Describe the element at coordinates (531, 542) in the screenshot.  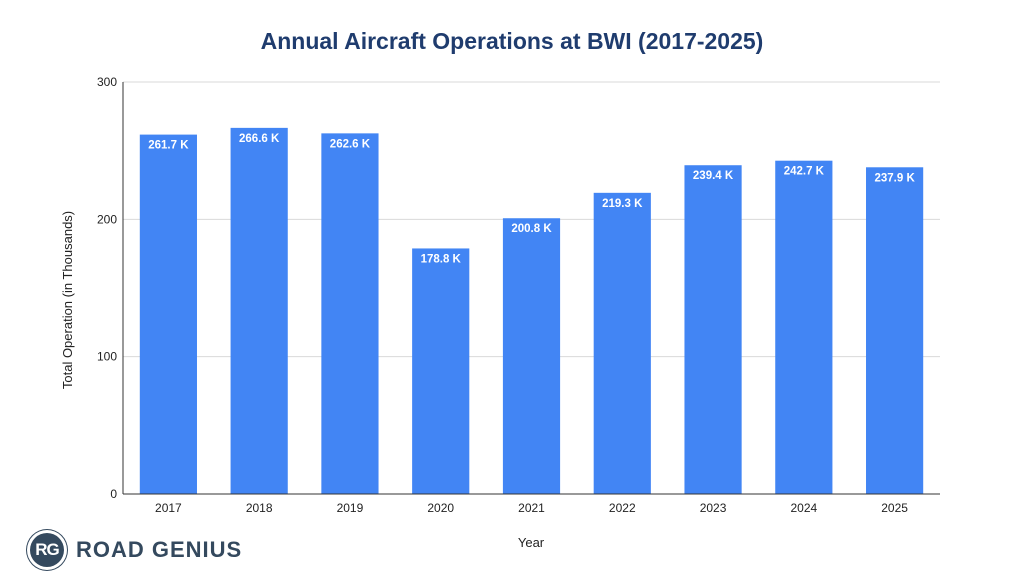
I see `x-axis-label: Year` at that location.